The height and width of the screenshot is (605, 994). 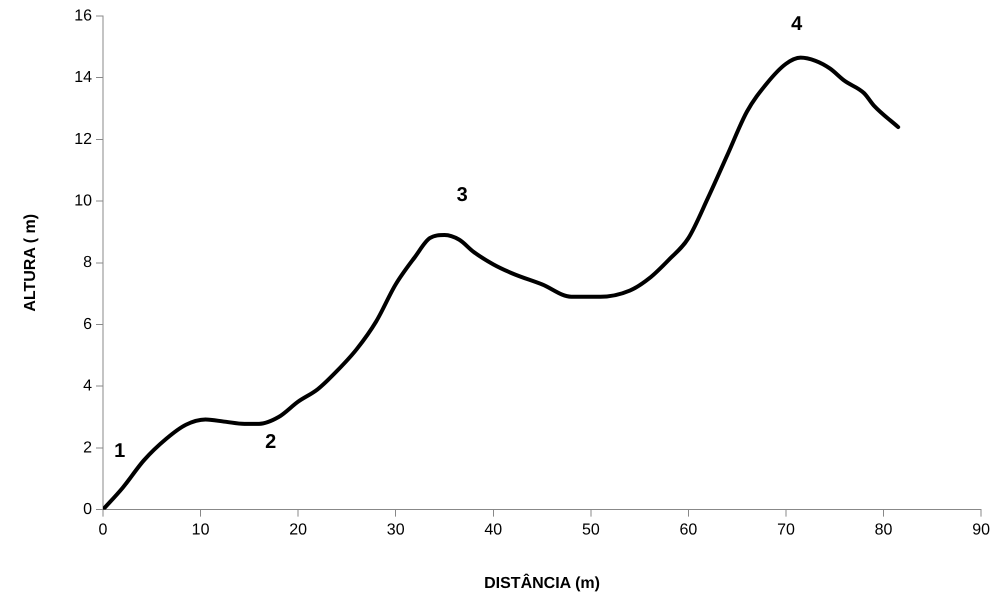 What do you see at coordinates (83, 77) in the screenshot?
I see `y-tick-label: 14` at bounding box center [83, 77].